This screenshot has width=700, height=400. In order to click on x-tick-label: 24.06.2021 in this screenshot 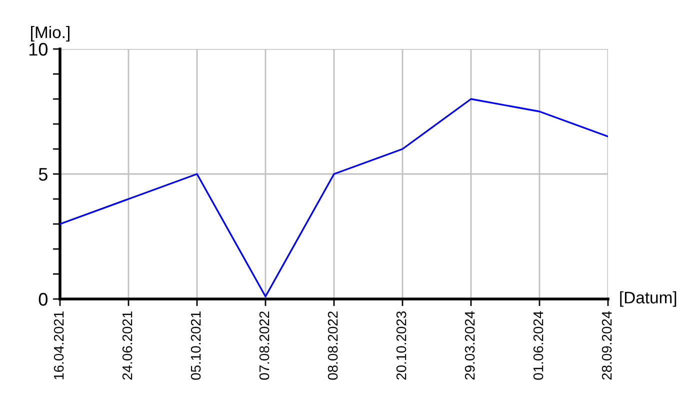, I will do `click(127, 345)`.